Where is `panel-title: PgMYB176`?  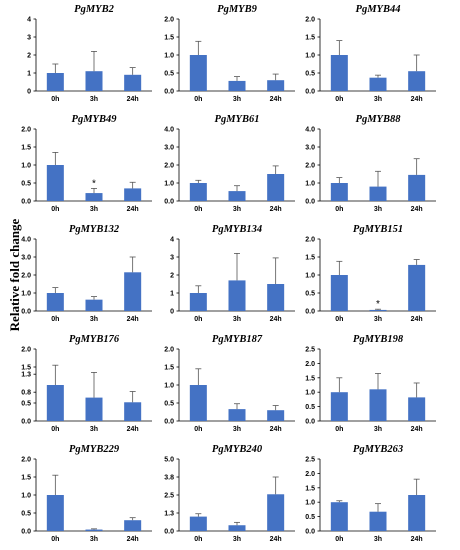 panel-title: PgMYB176 is located at coordinates (94, 339).